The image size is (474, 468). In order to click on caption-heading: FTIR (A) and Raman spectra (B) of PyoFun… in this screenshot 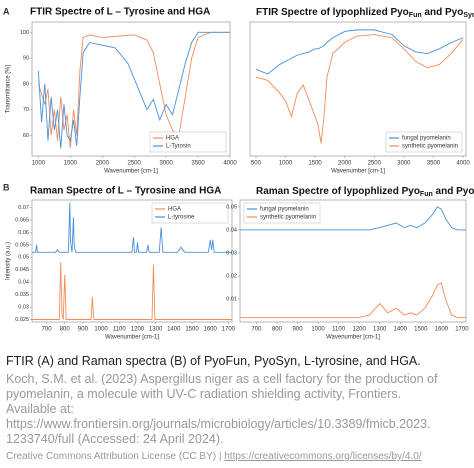, I will do `click(213, 361)`.